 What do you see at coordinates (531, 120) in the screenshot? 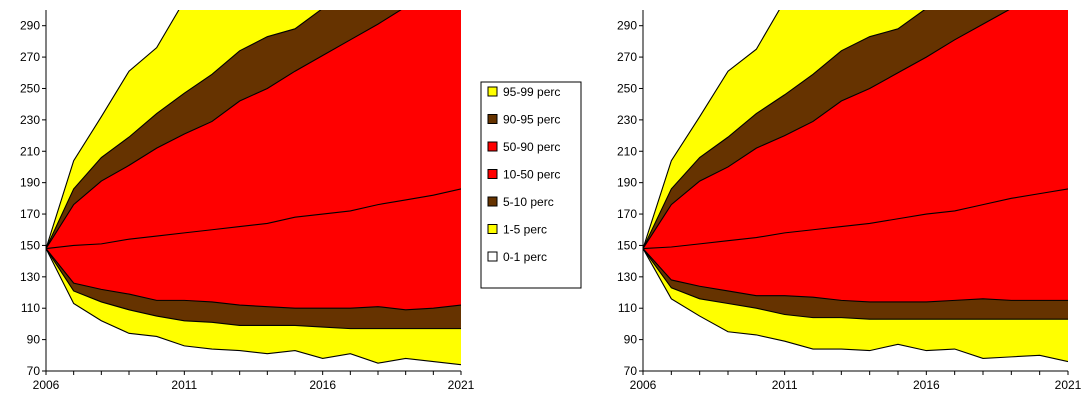
I see `legend-label: 90-95 perc` at bounding box center [531, 120].